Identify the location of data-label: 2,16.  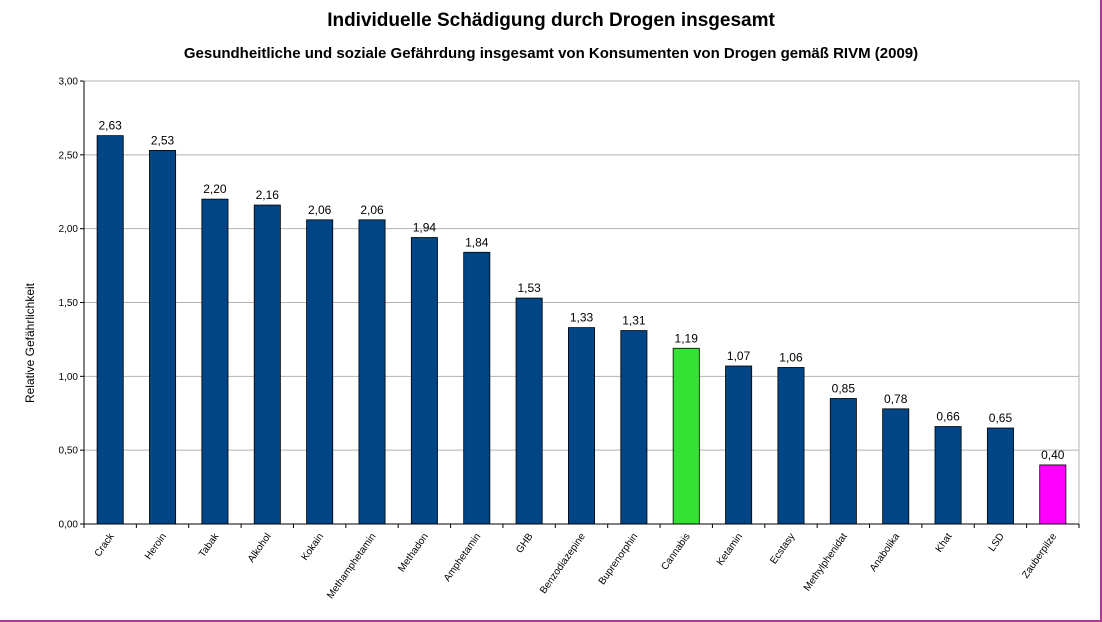
(268, 195).